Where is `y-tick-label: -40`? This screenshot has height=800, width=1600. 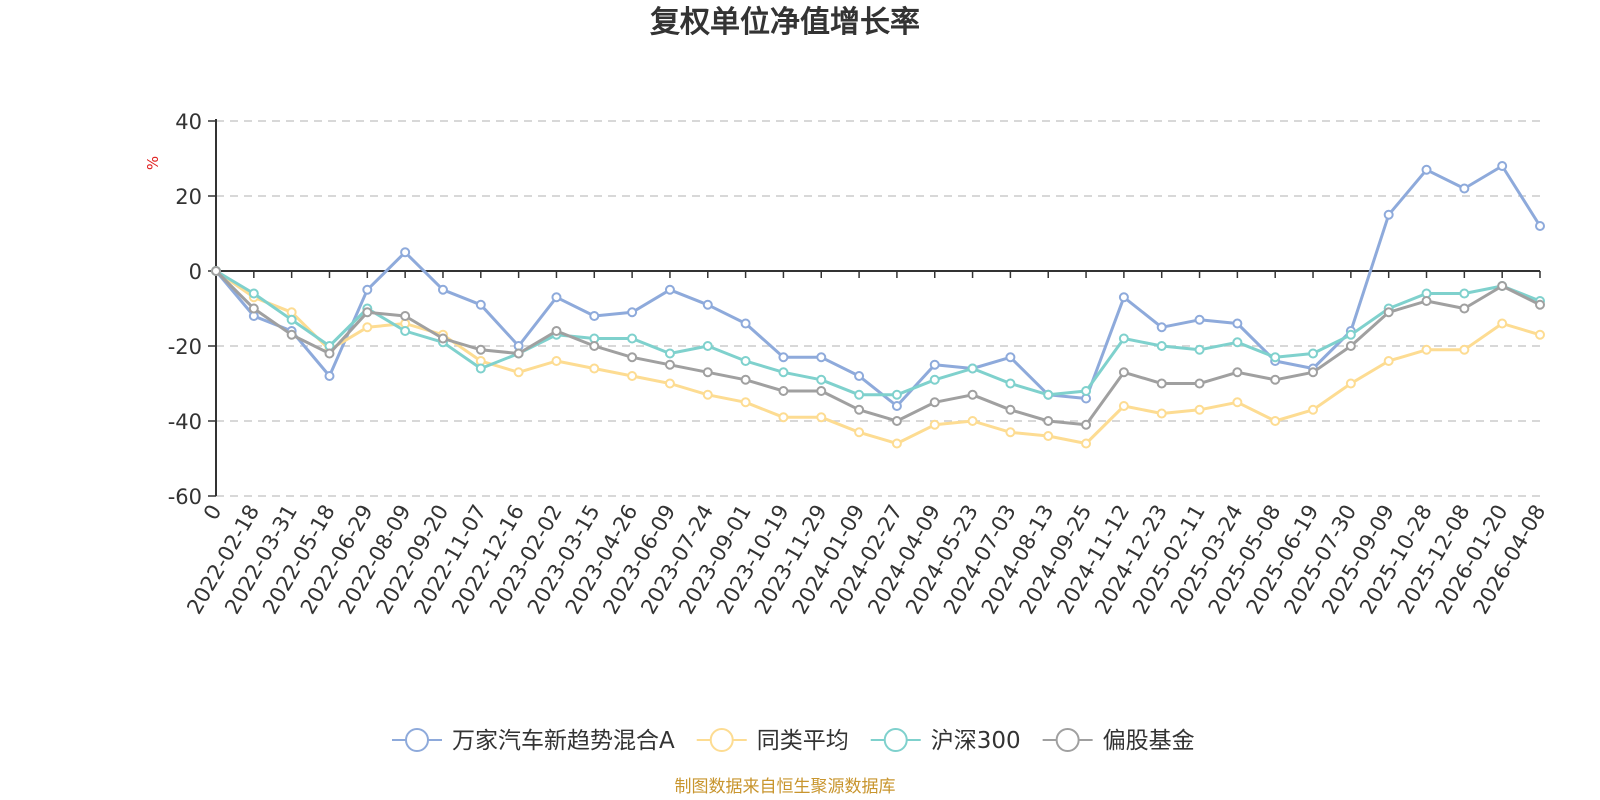 y-tick-label: -40 is located at coordinates (185, 422).